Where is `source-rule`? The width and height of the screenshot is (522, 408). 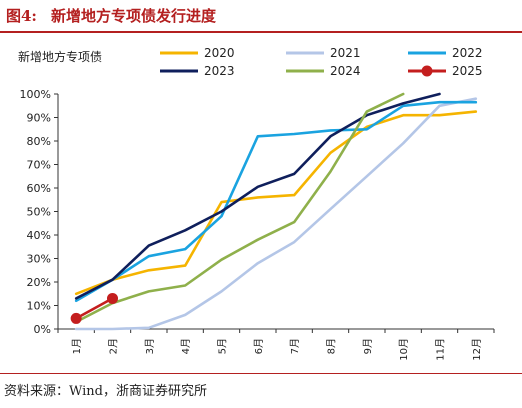 source-rule is located at coordinates (261, 373).